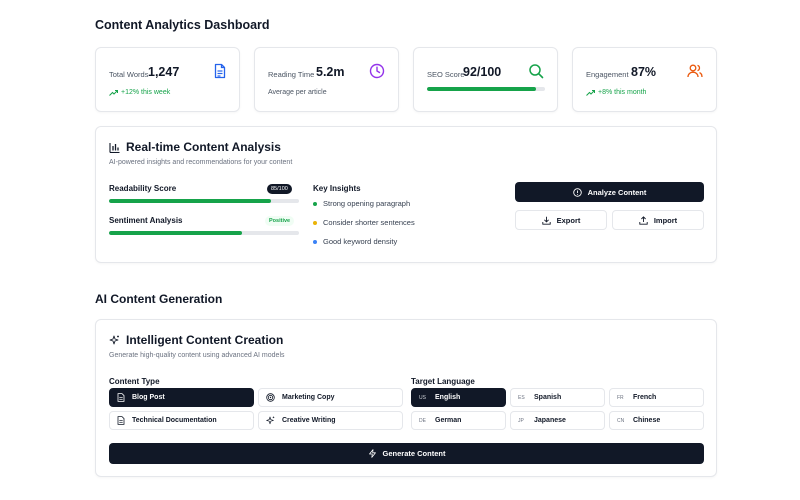  I want to click on content-type-marketing-copy: Marketing Copy, so click(330, 397).